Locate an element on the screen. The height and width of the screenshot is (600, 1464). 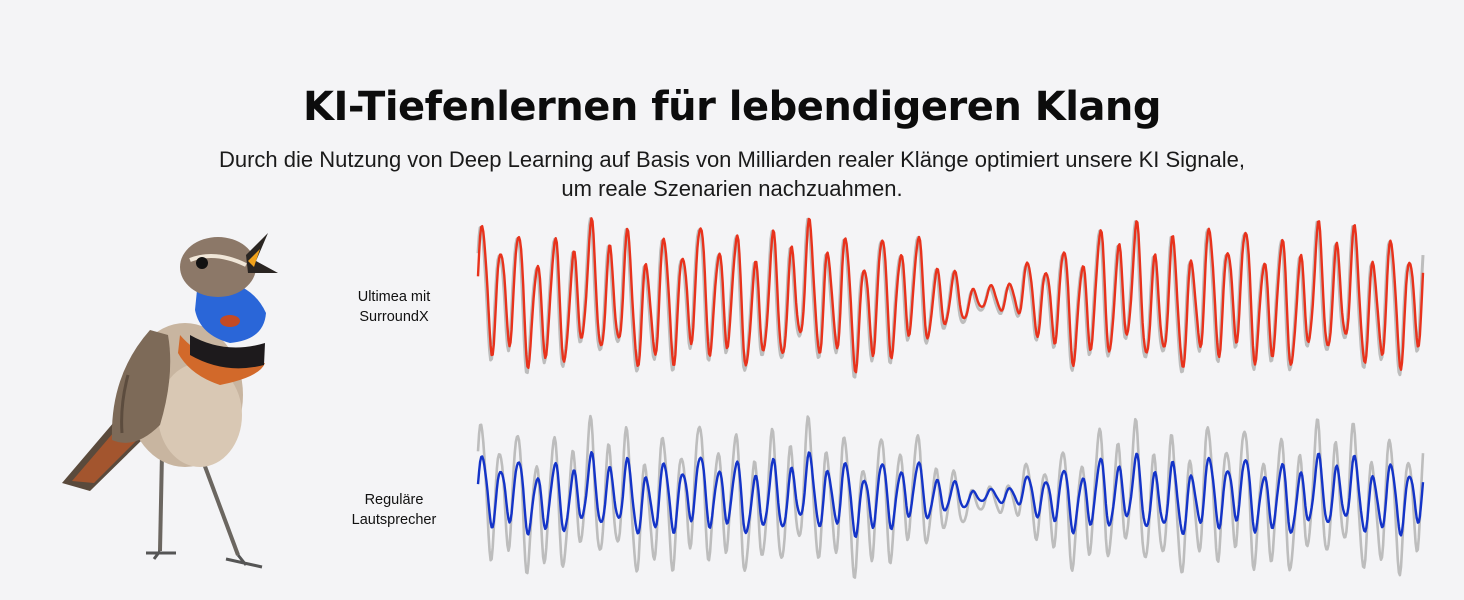
bluethroat-bird-image is located at coordinates (170, 401).